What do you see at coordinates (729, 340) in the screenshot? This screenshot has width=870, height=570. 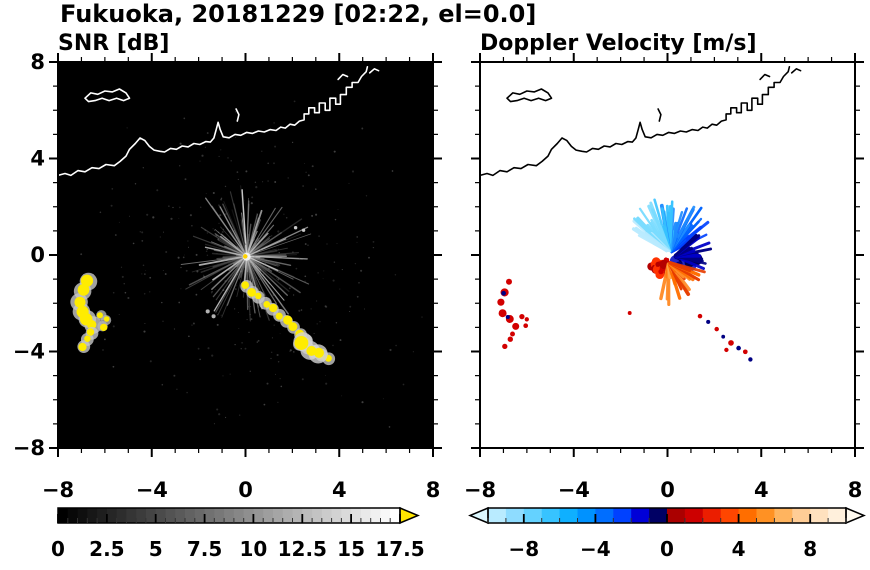 I see `echo-southeast-dark` at bounding box center [729, 340].